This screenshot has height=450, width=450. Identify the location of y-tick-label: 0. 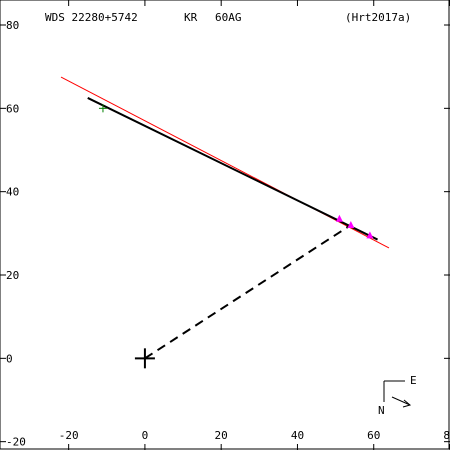
(9, 358).